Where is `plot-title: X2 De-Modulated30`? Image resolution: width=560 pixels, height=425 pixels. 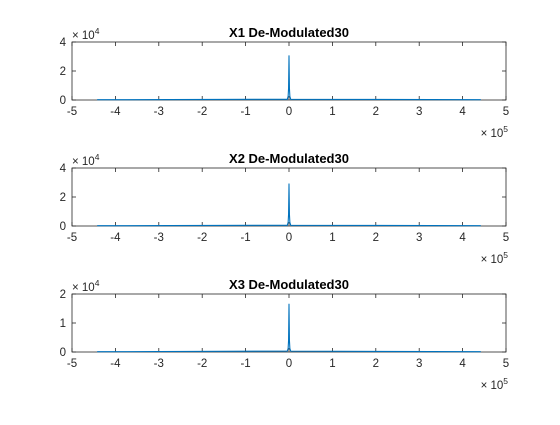 plot-title: X2 De-Modulated30 is located at coordinates (289, 158).